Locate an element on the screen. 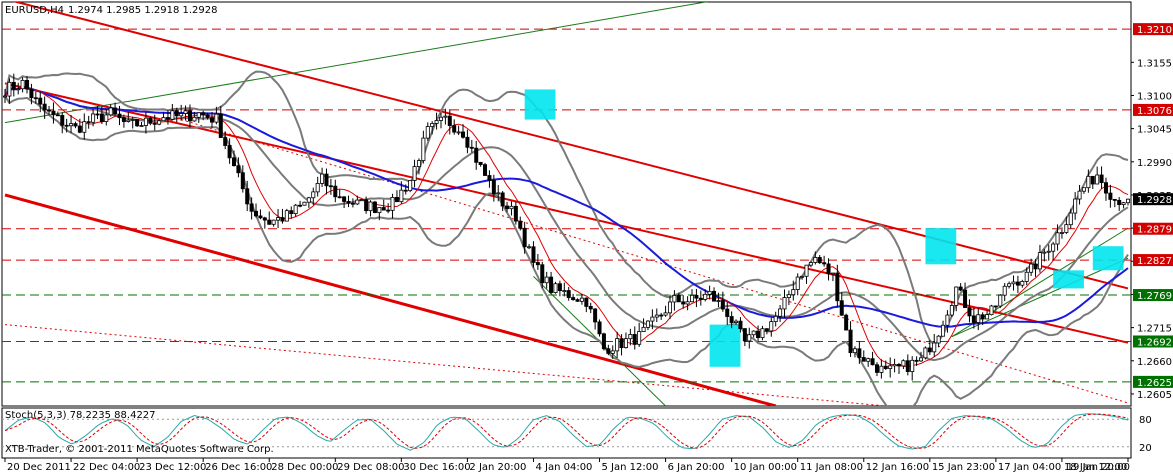  price-tick-label: 1.3155 is located at coordinates (1154, 63).